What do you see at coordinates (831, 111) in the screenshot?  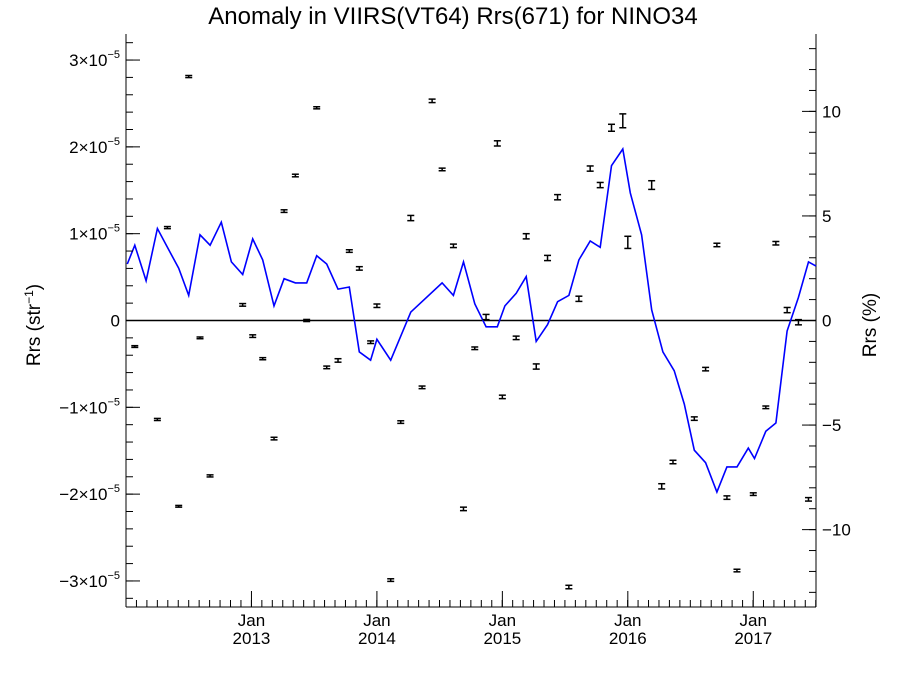 I see `y2-tick-label: 10` at bounding box center [831, 111].